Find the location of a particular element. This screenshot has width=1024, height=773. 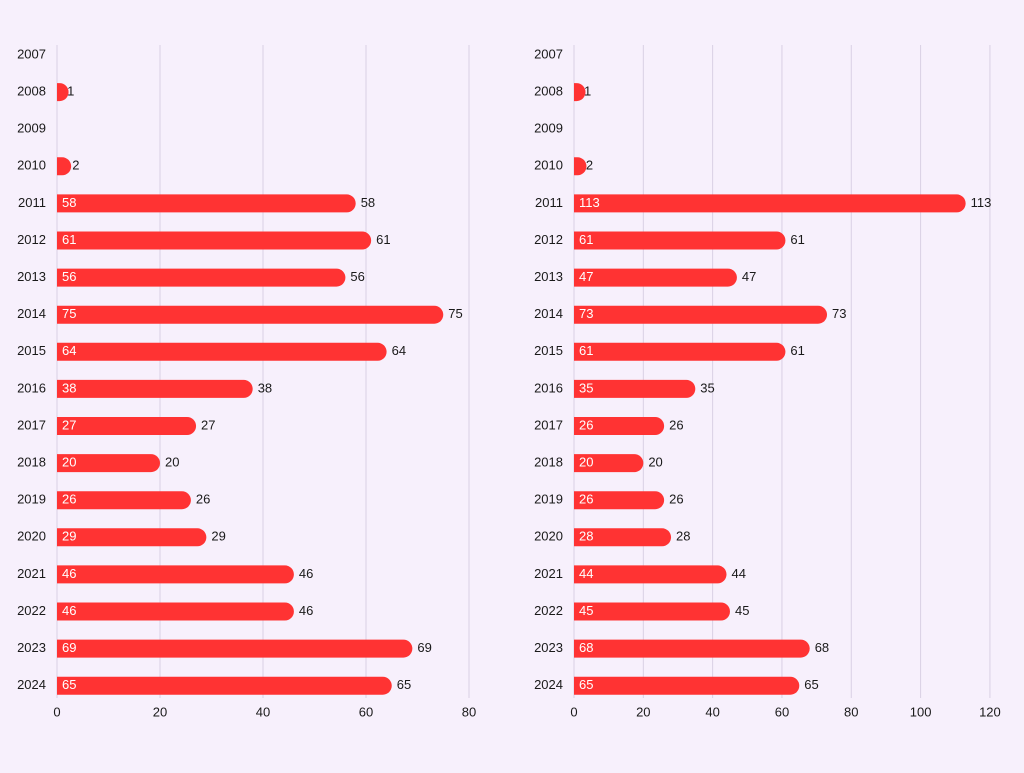

bar-value-label: 27 is located at coordinates (208, 424).